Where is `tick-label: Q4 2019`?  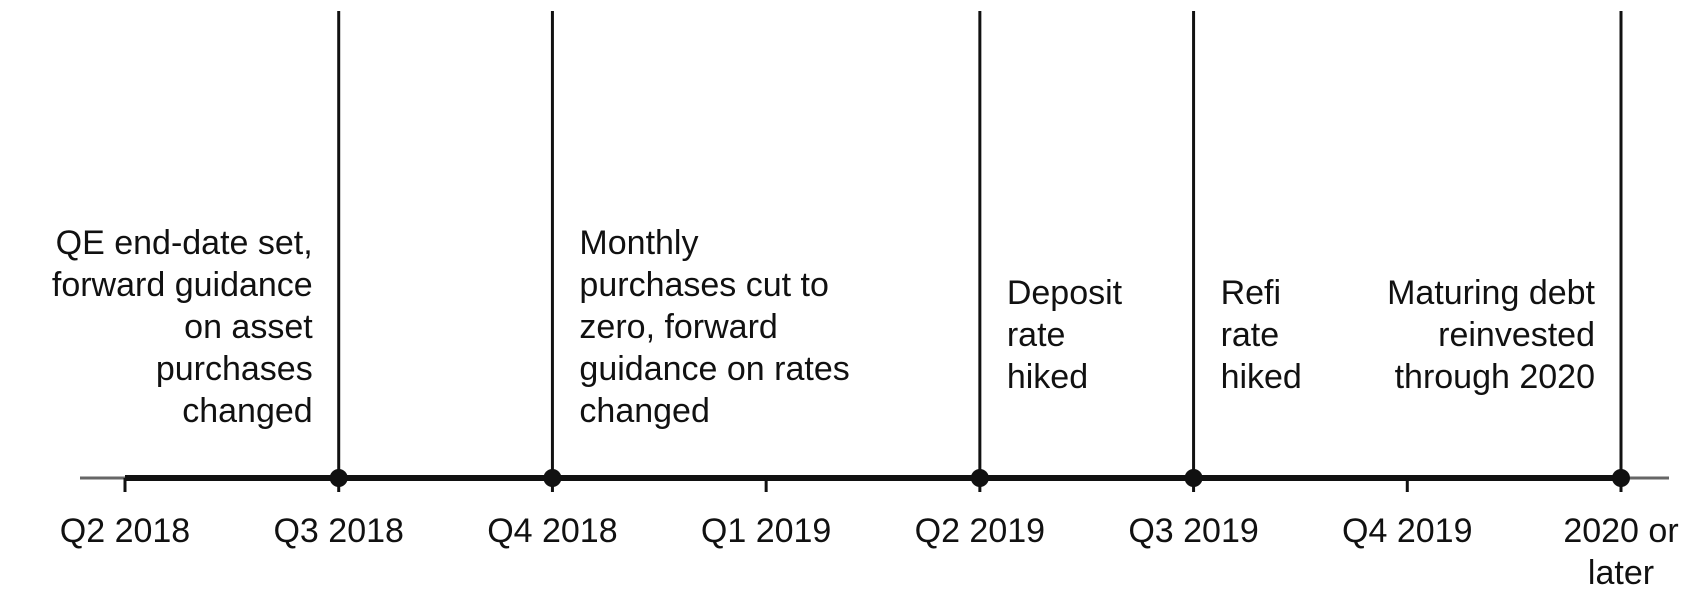
tick-label: Q4 2019 is located at coordinates (1407, 531).